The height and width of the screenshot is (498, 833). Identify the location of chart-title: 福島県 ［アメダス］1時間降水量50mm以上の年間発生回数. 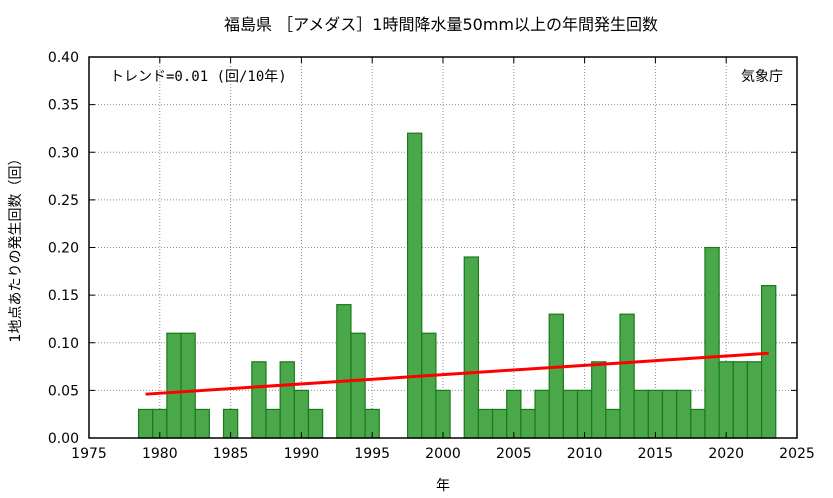
(441, 24).